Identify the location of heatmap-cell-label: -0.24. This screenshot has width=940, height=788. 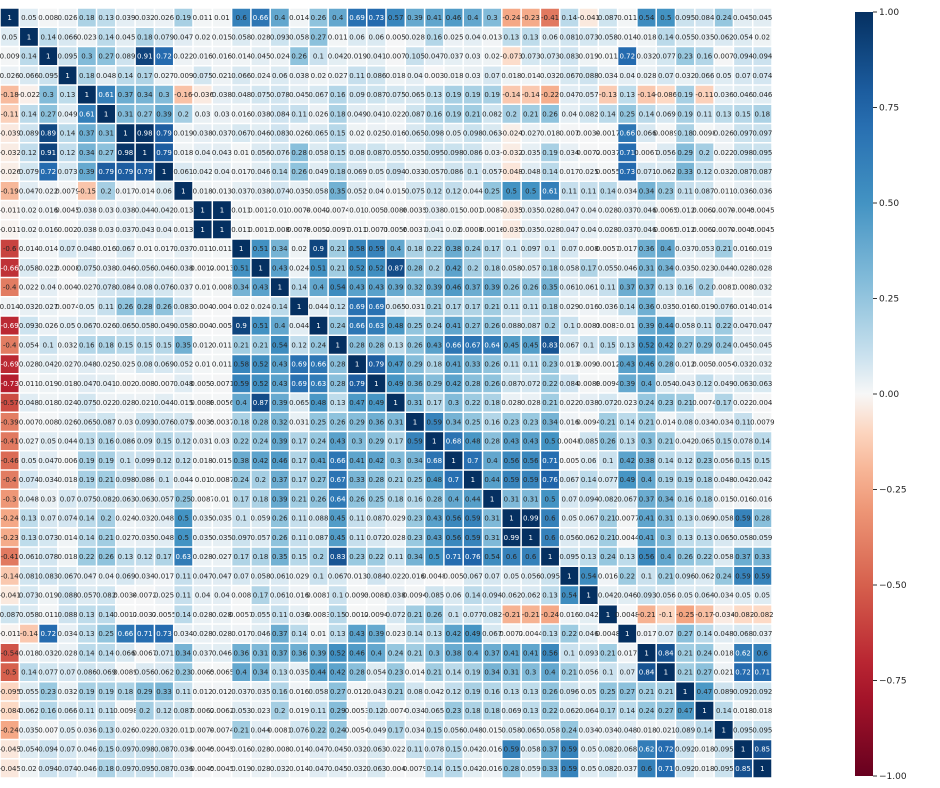
(550, 615).